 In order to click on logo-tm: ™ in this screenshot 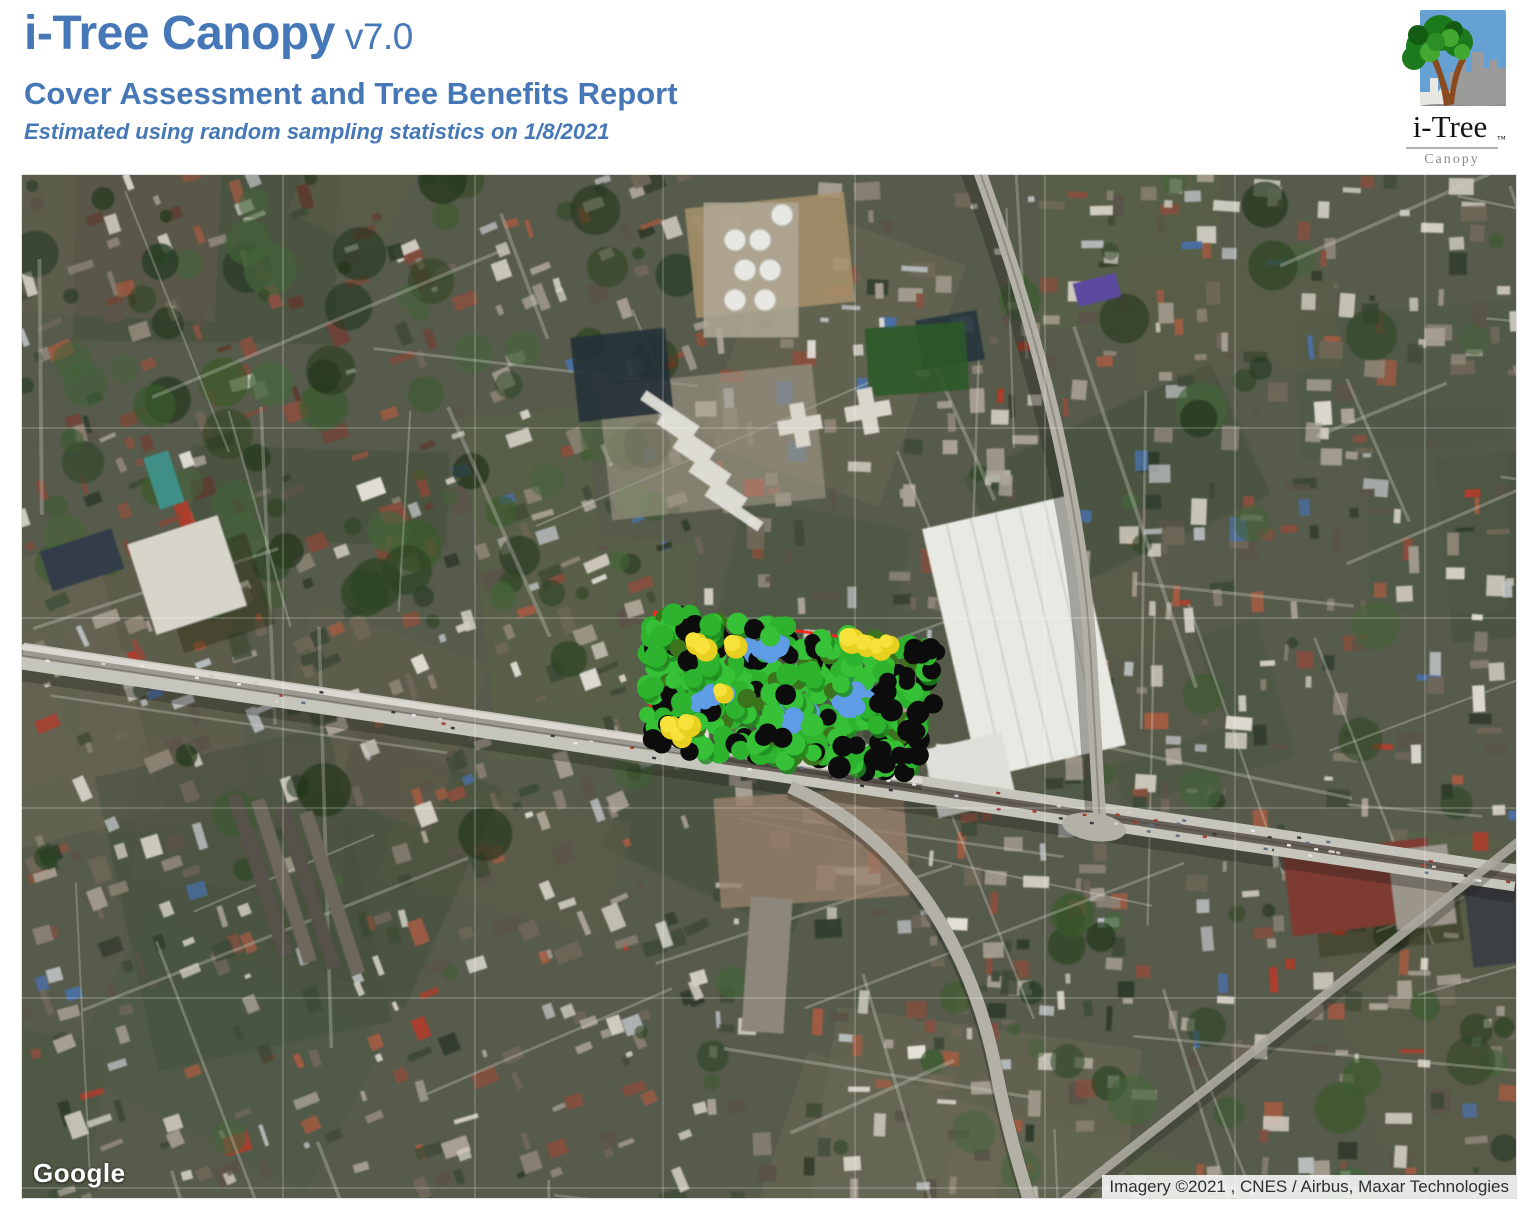, I will do `click(1501, 139)`.